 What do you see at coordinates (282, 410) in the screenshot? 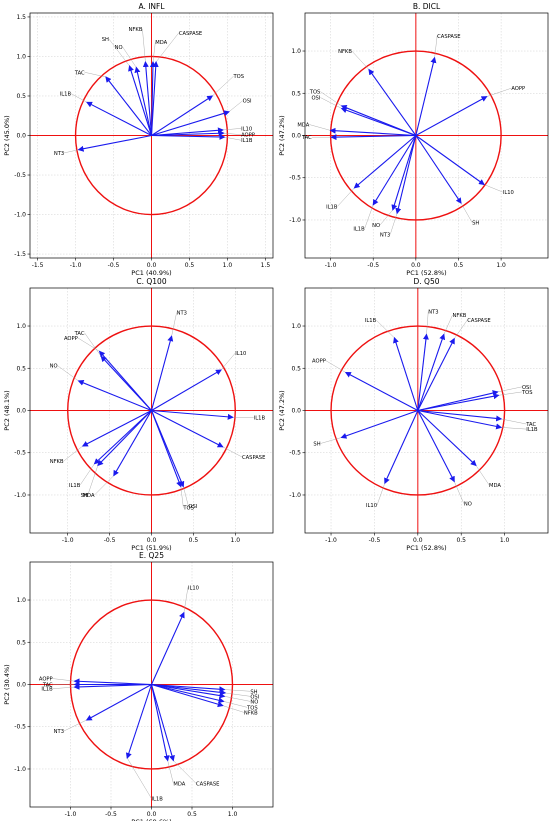
I see `y-axis-label: PC2 (47.2%)` at bounding box center [282, 410].